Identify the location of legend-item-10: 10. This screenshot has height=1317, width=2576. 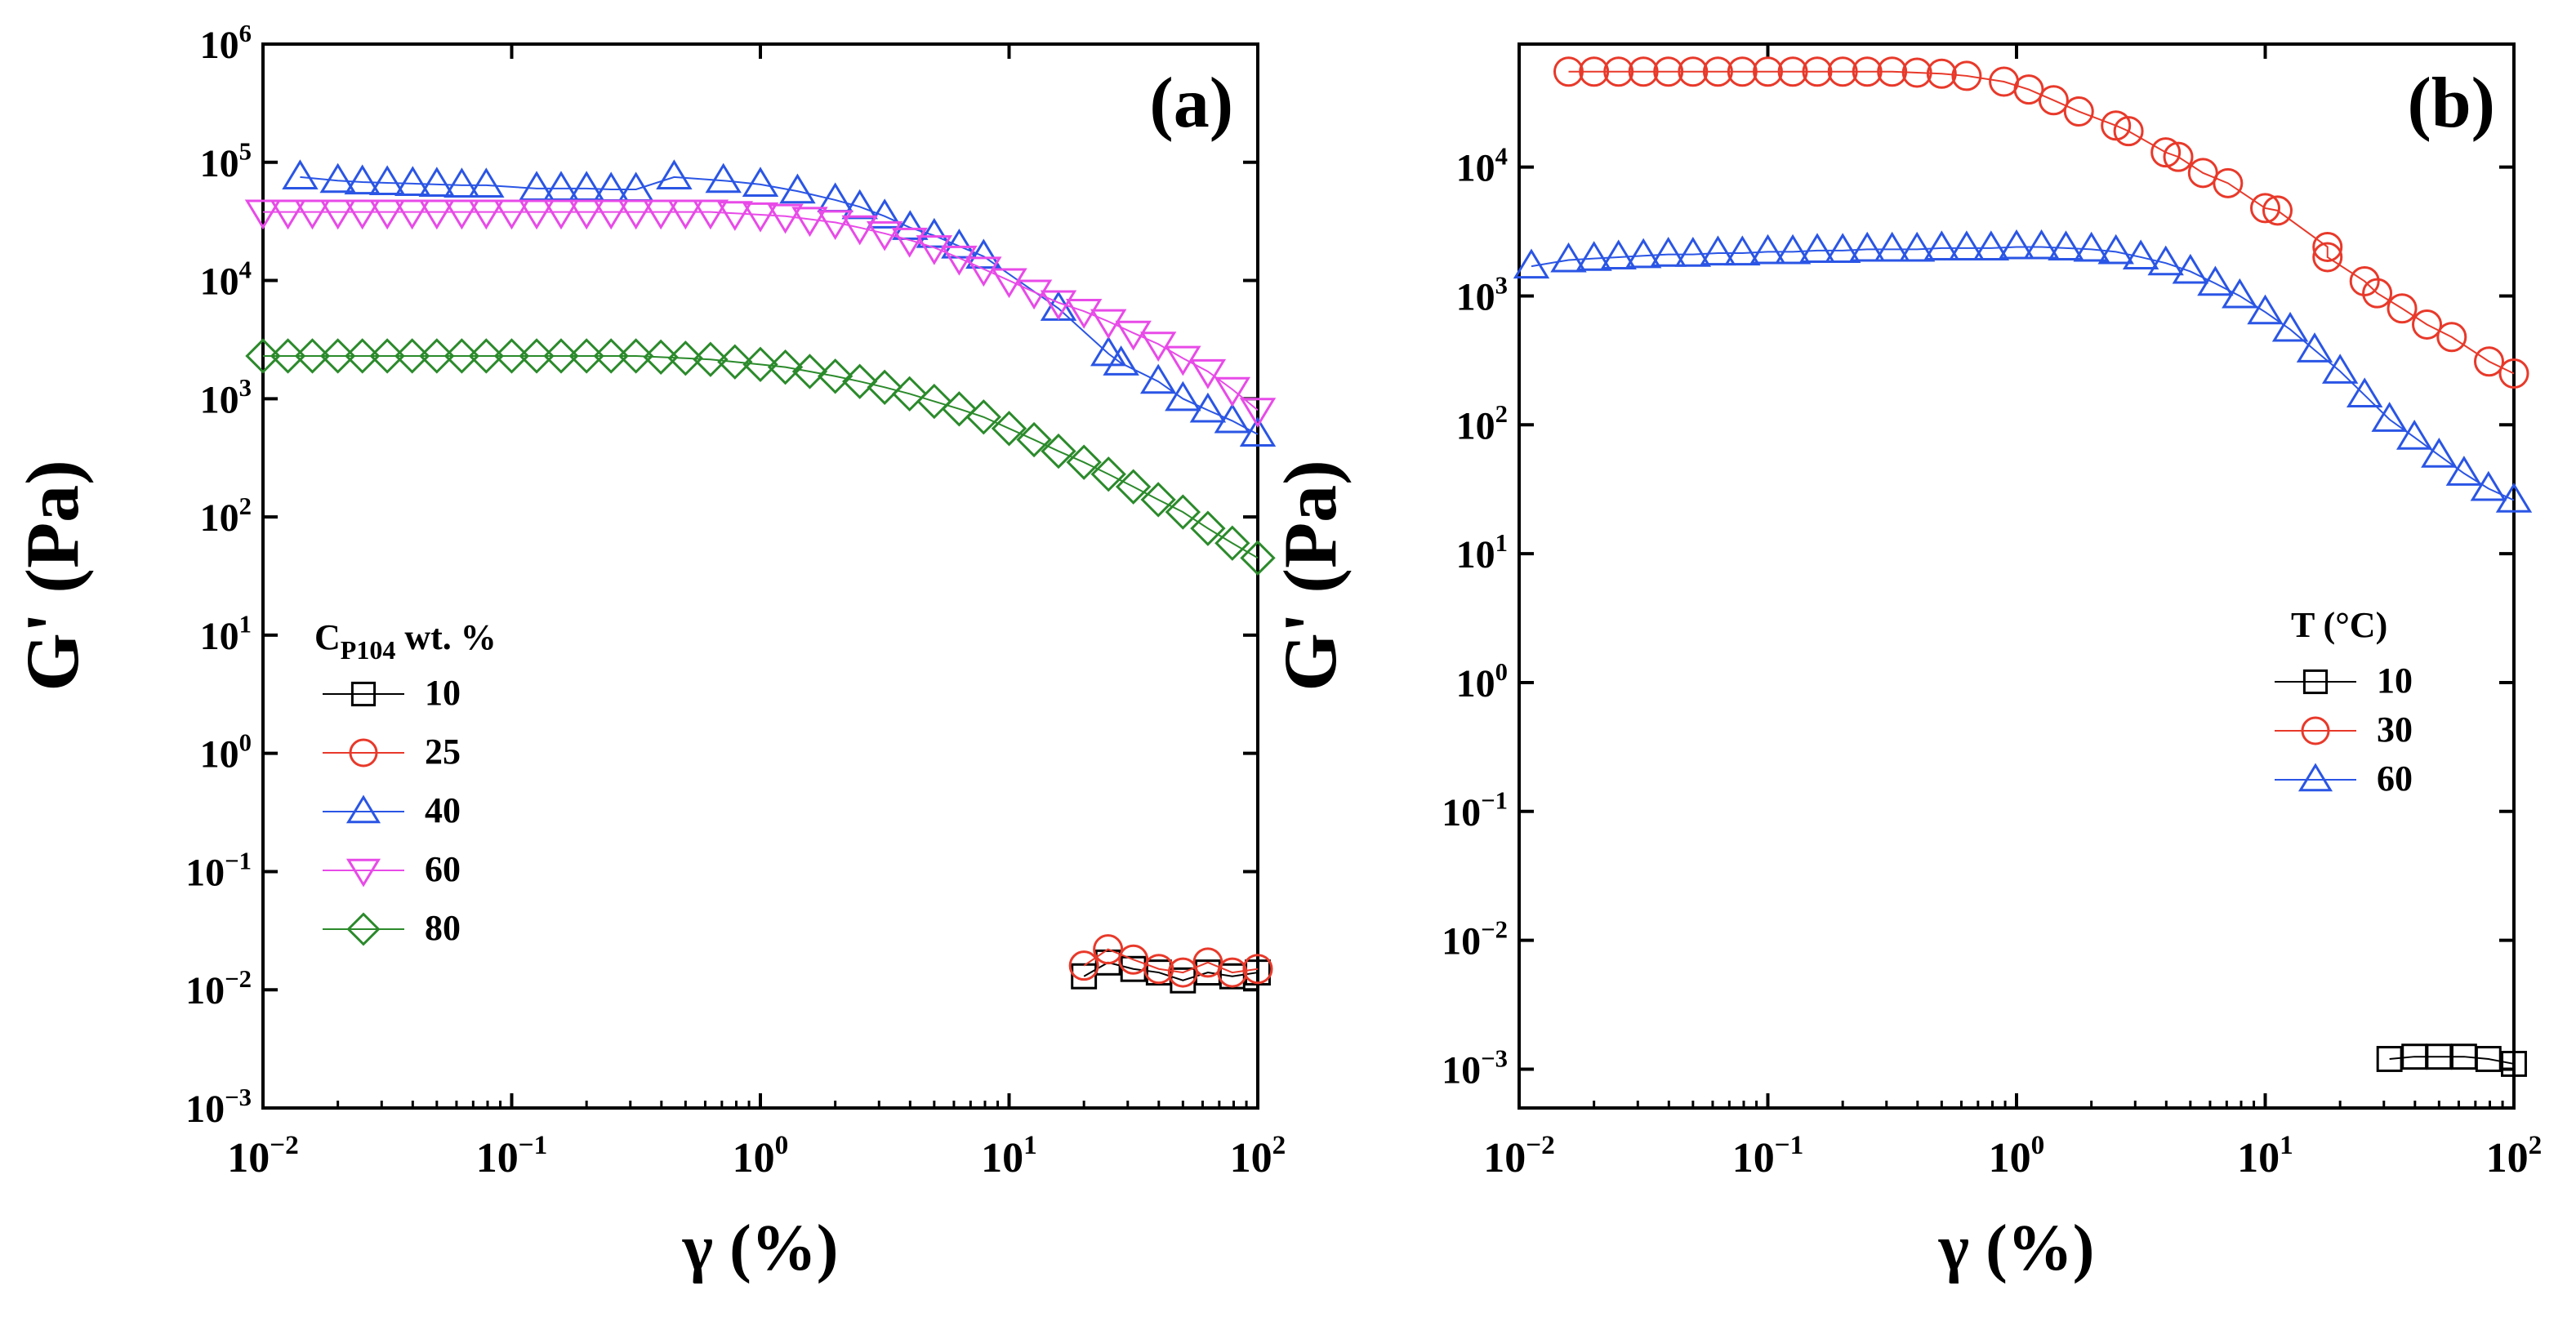
(392, 693).